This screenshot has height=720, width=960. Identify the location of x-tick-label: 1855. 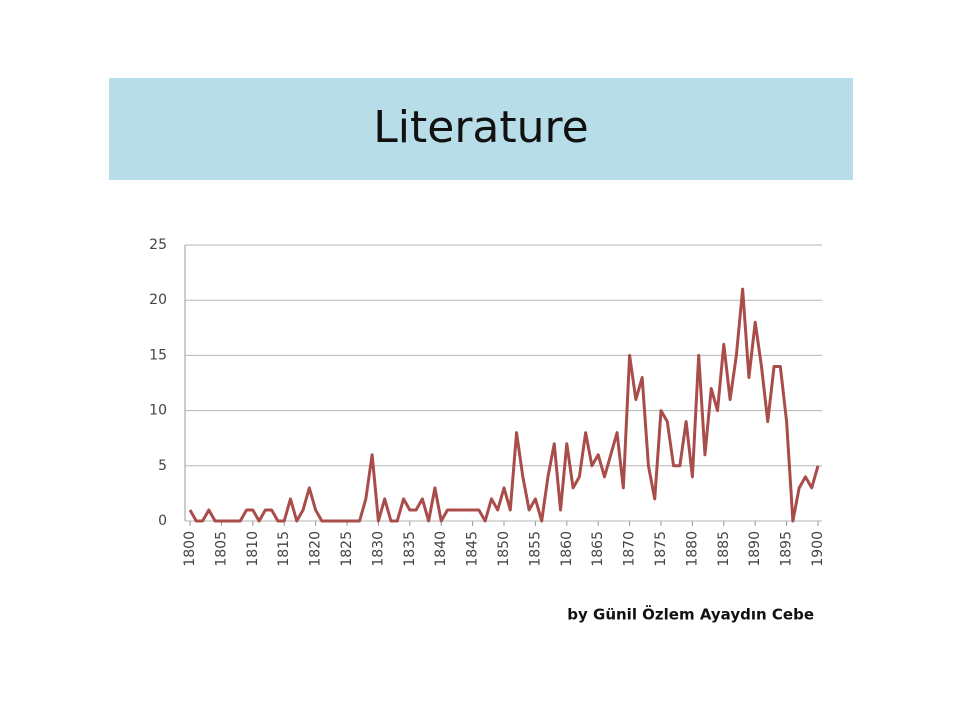
(535, 549).